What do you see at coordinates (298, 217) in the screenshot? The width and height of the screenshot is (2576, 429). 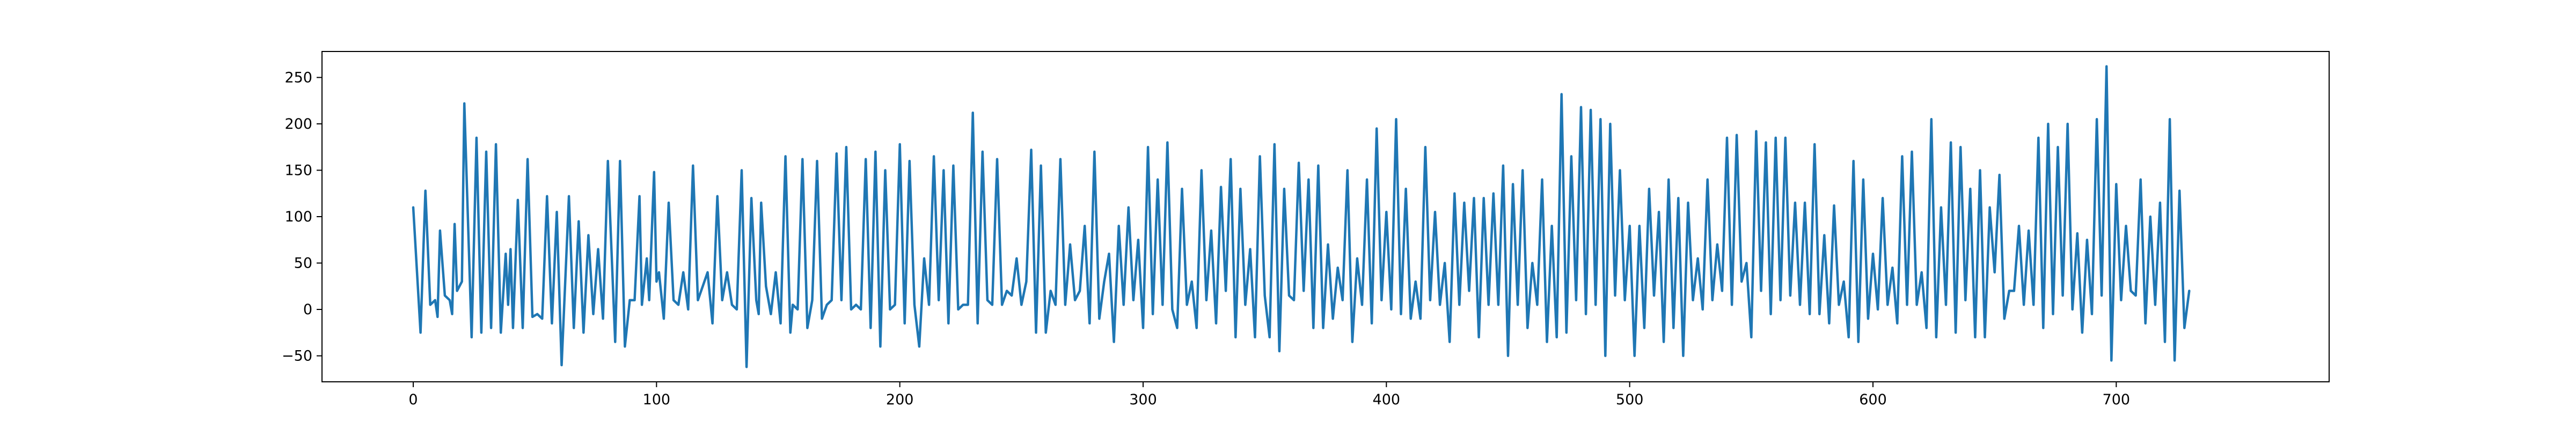 I see `y-tick-label: 100` at bounding box center [298, 217].